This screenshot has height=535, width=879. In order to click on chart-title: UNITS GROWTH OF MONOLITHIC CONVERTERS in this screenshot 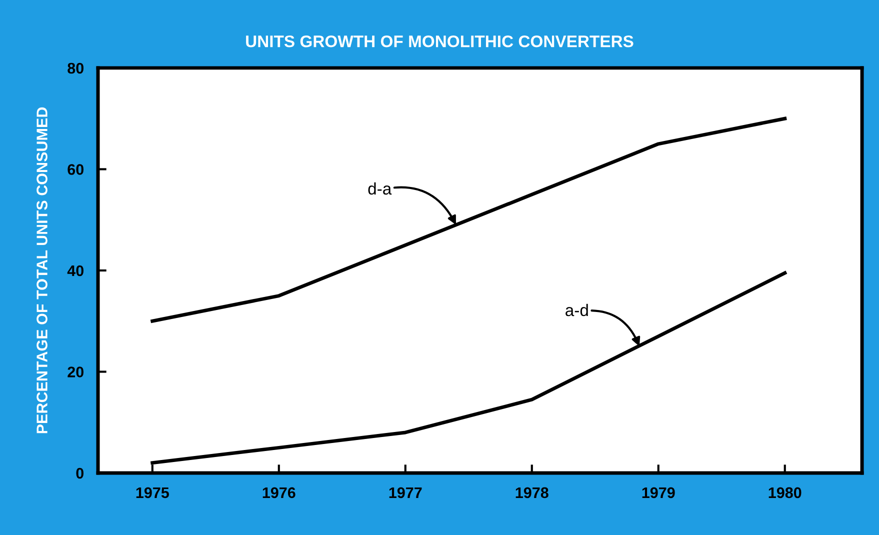, I will do `click(440, 41)`.